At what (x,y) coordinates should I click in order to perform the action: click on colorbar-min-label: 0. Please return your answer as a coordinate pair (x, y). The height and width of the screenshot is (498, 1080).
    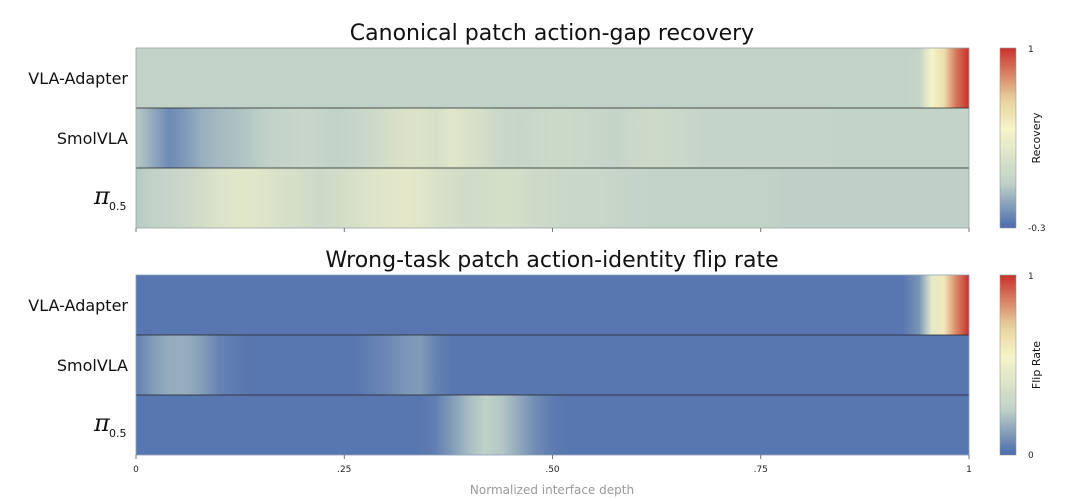
    Looking at the image, I should click on (1031, 456).